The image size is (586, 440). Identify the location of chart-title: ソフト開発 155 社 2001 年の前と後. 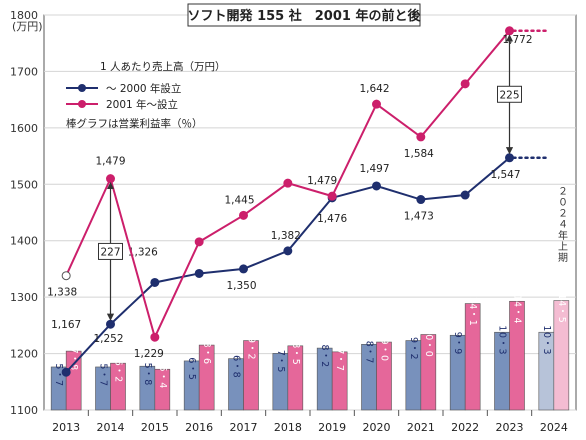
(305, 16).